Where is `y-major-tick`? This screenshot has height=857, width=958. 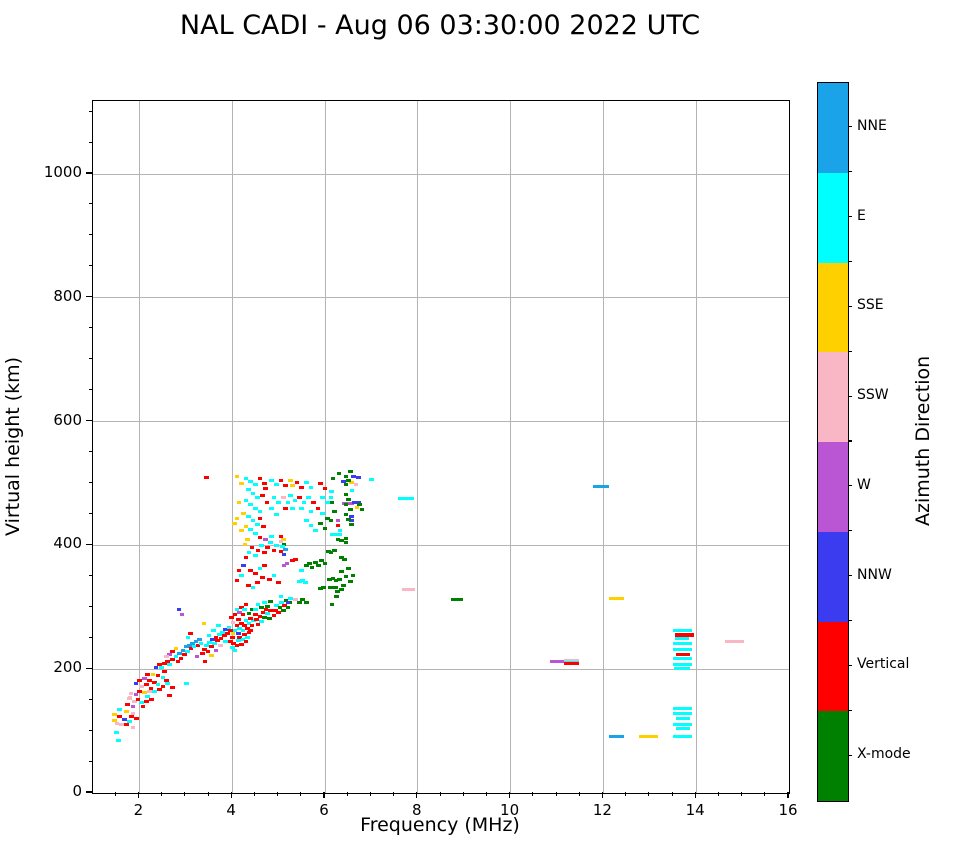
y-major-tick is located at coordinates (89, 173).